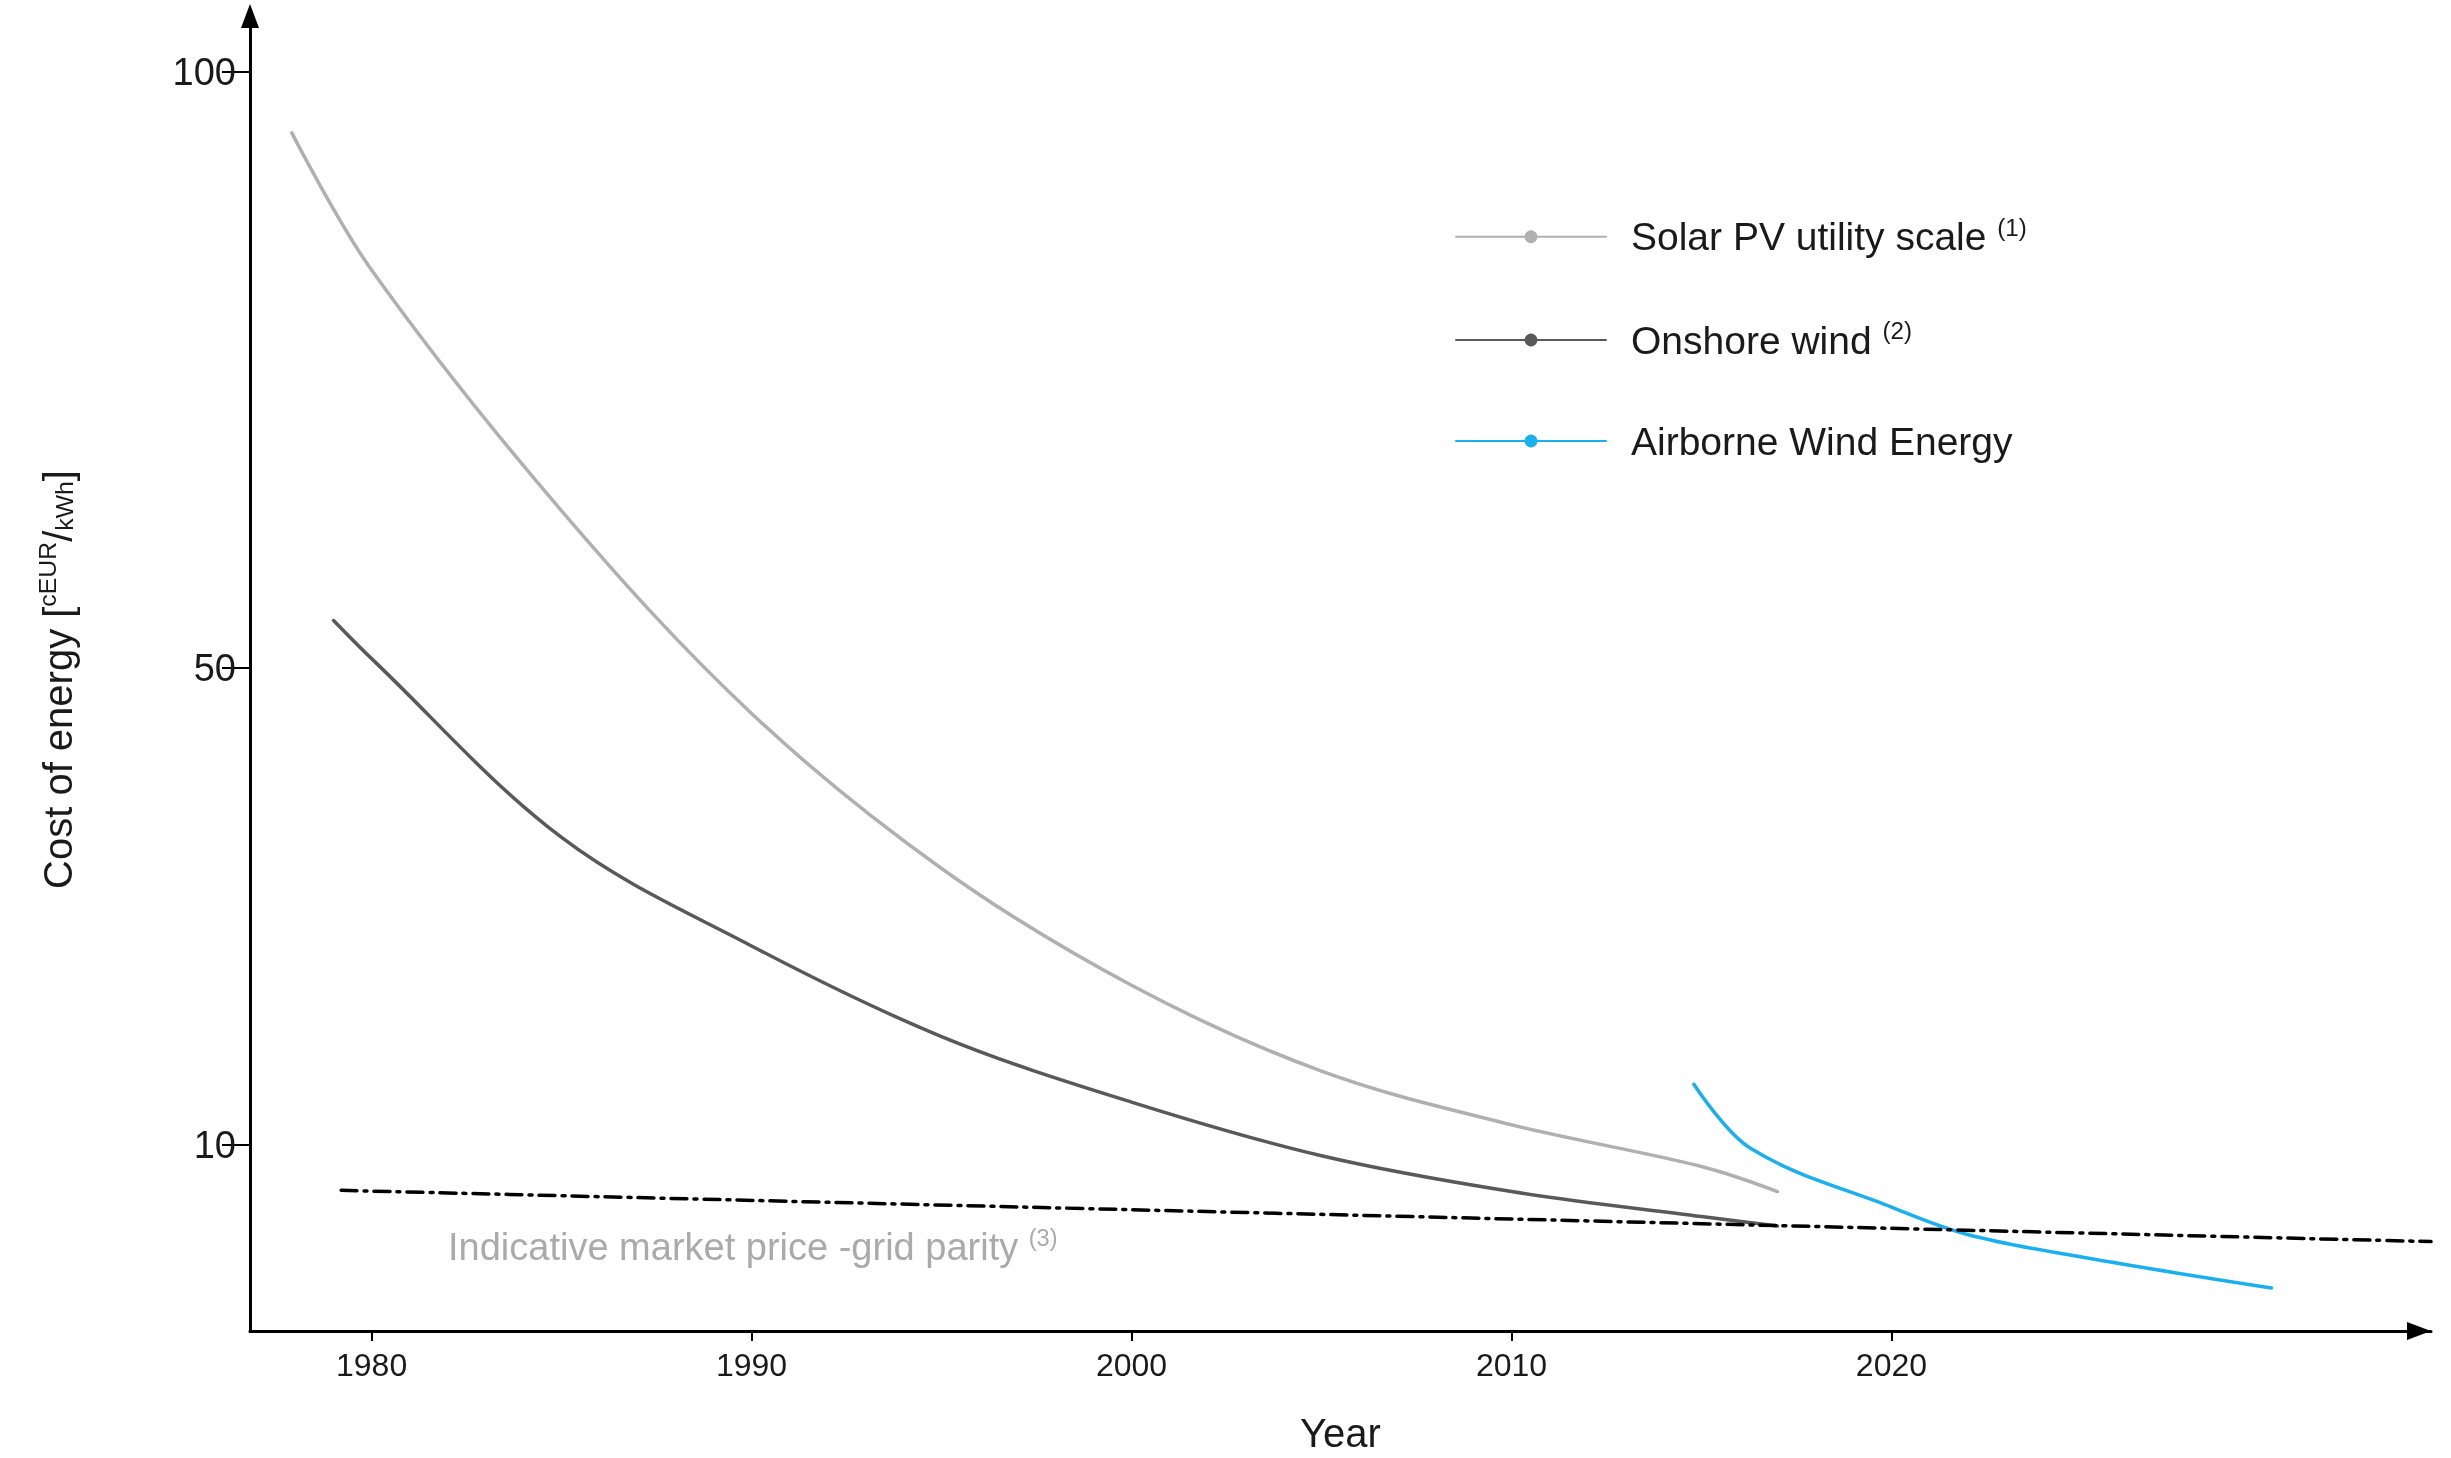 The width and height of the screenshot is (2451, 1458). I want to click on legend-label: Onshore wind (2), so click(1772, 339).